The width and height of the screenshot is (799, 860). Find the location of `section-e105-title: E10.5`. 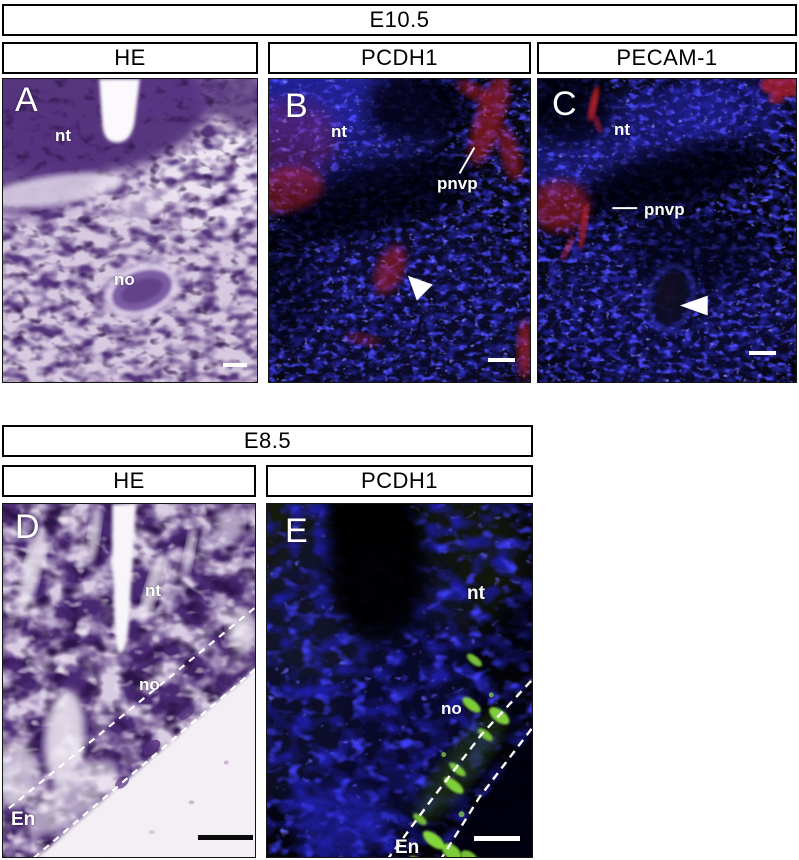

section-e105-title: E10.5 is located at coordinates (399, 19).